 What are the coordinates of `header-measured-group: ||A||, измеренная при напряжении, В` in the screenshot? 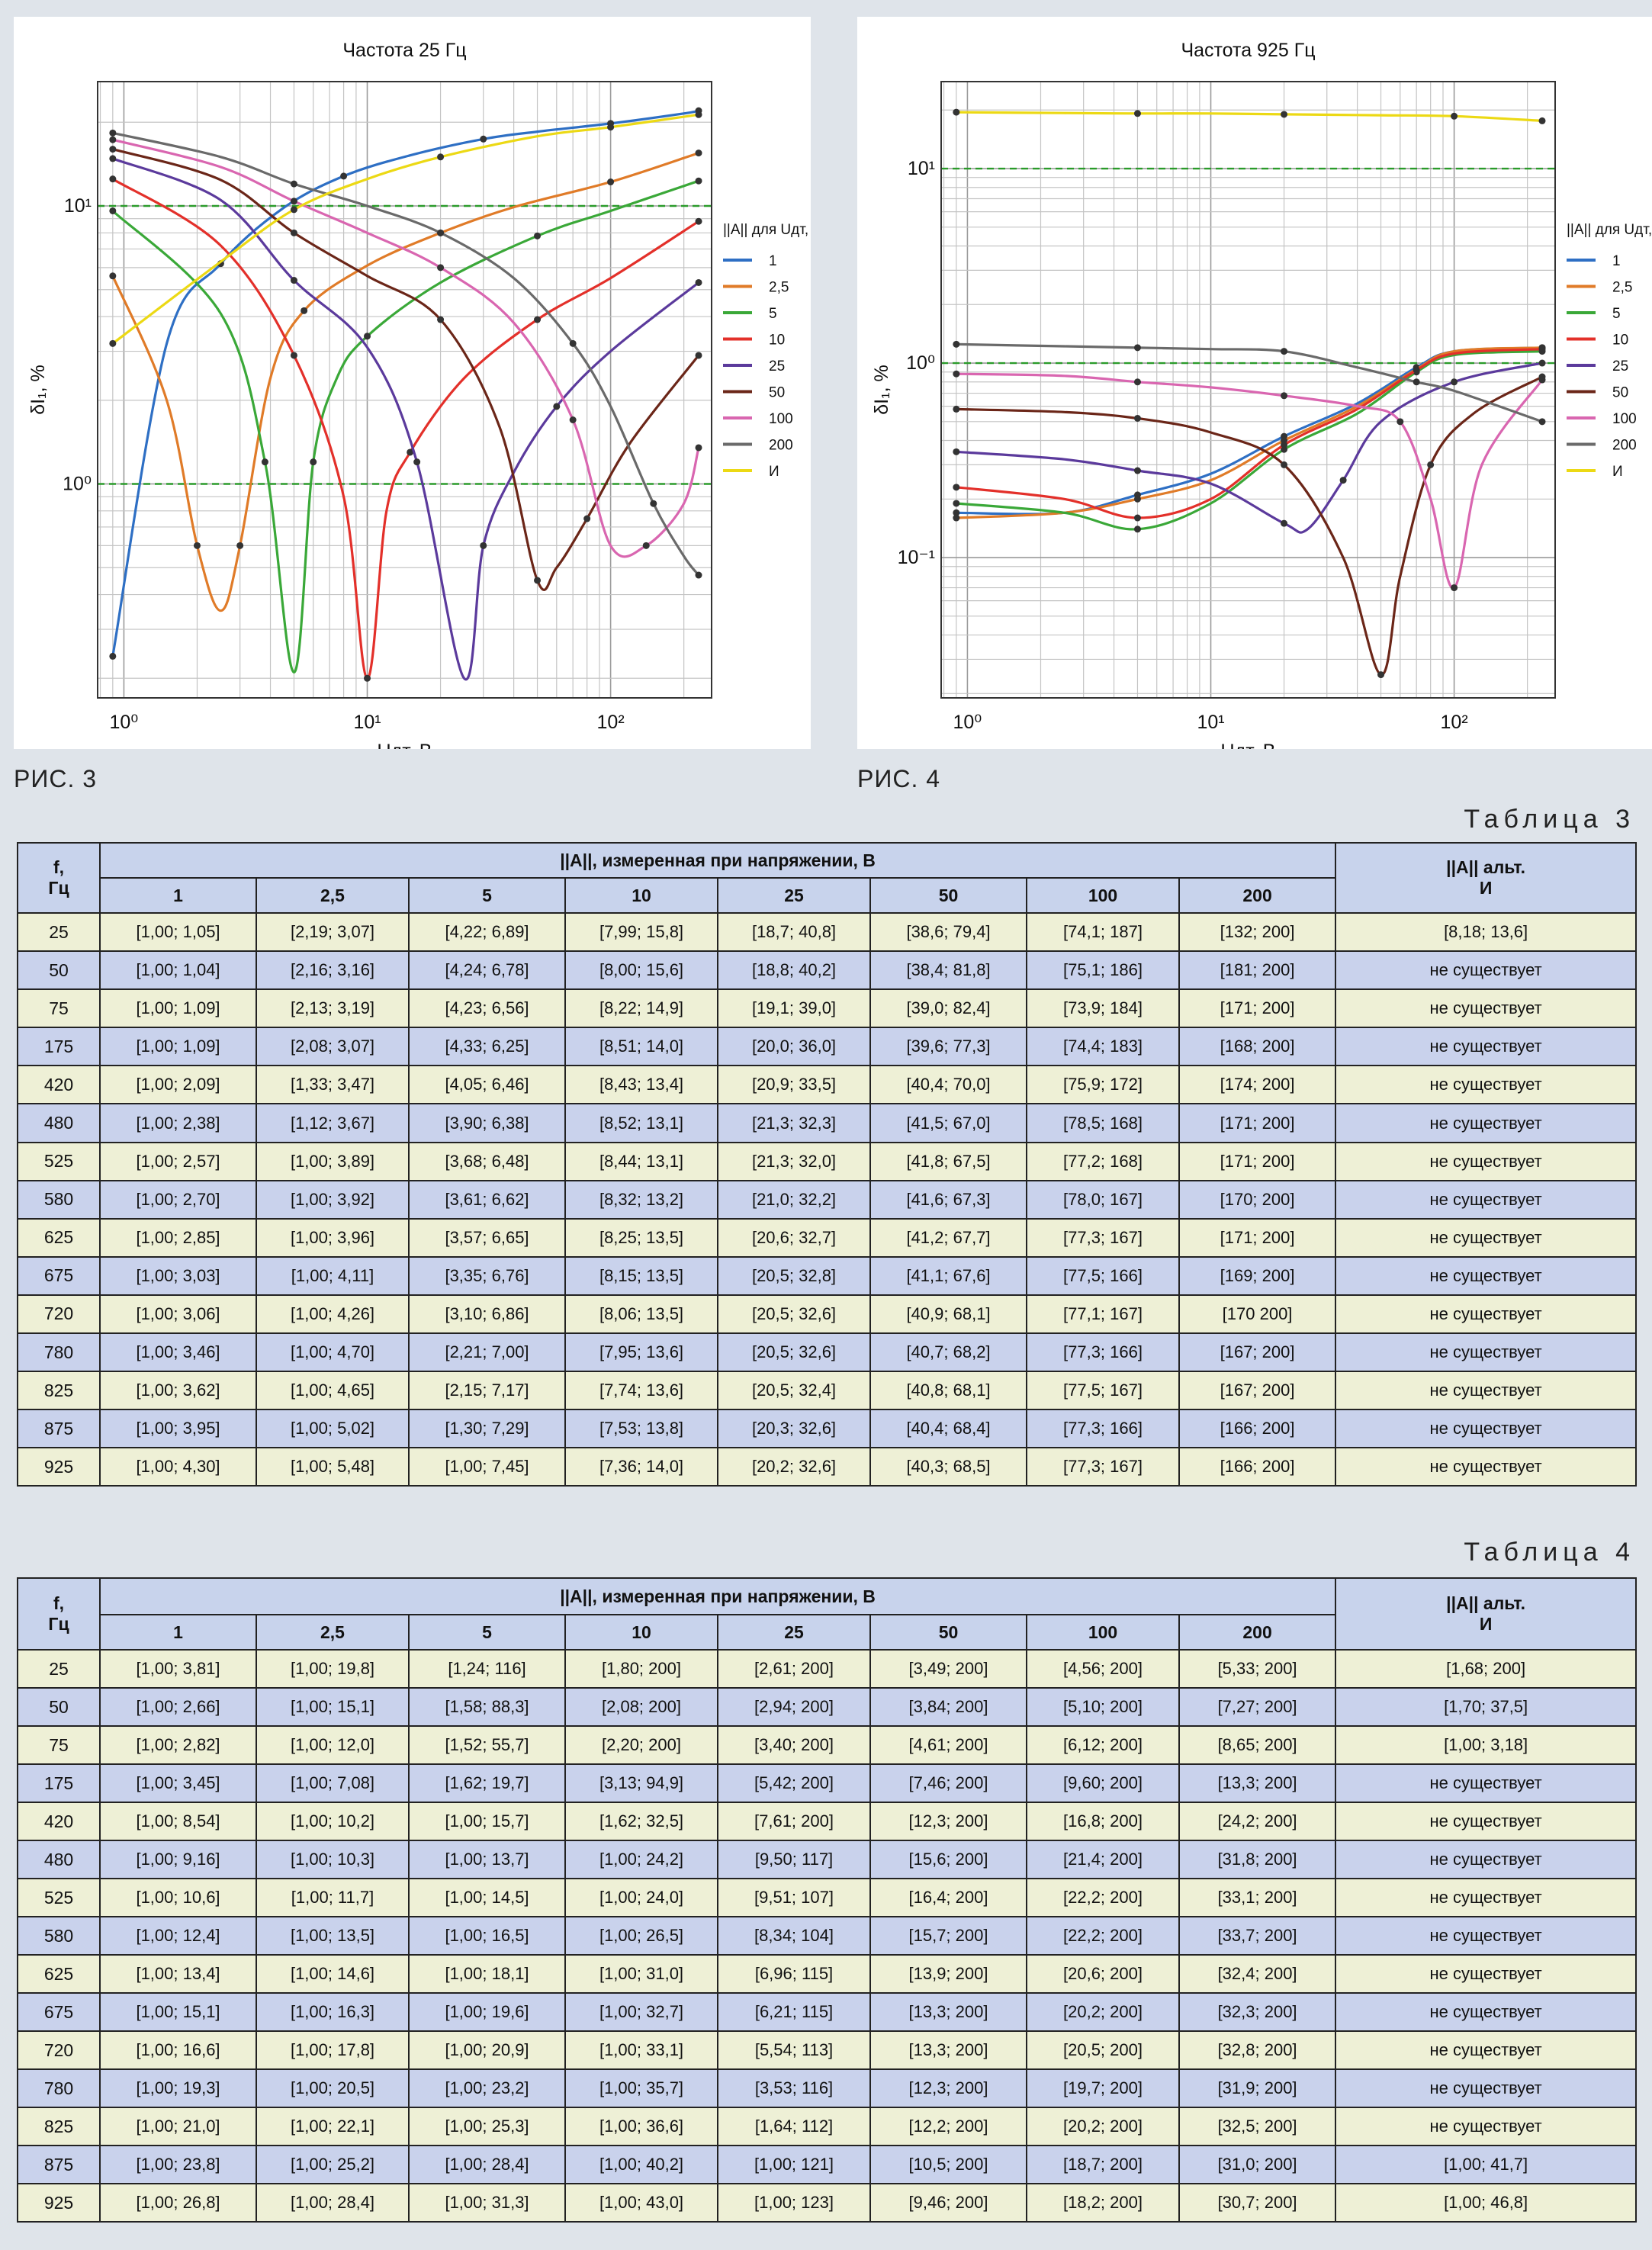 It's located at (717, 860).